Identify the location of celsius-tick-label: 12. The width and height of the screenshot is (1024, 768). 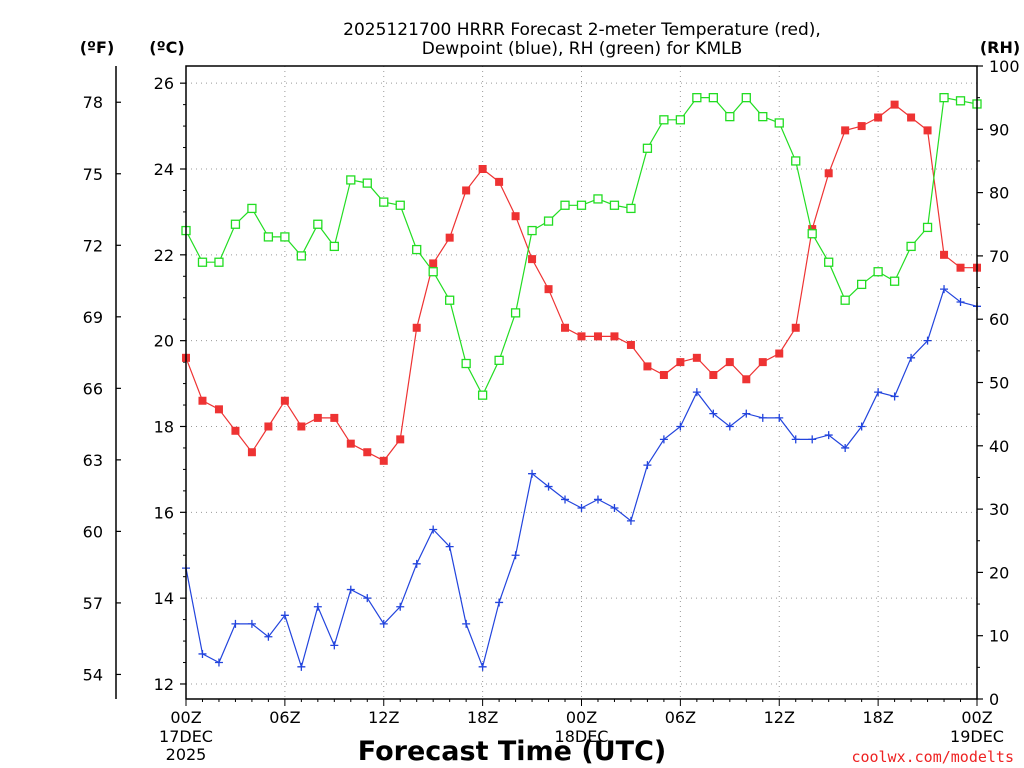
(164, 684).